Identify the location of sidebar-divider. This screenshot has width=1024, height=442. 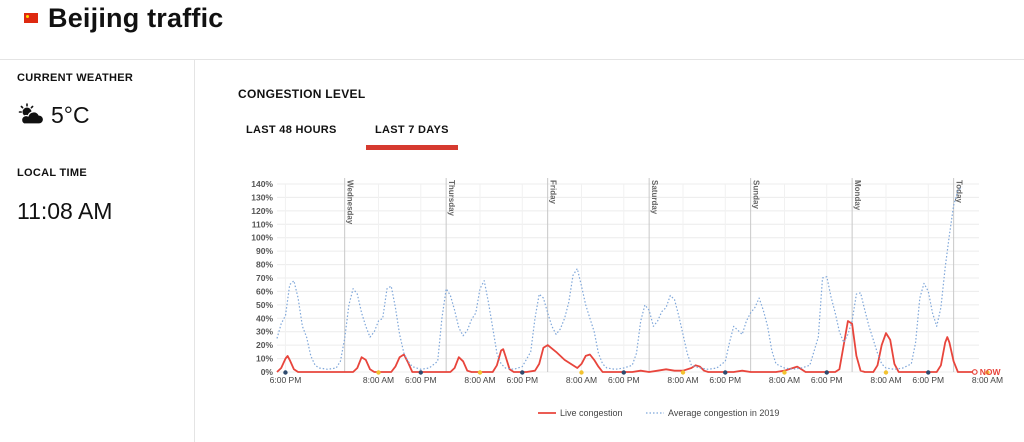
(194, 251).